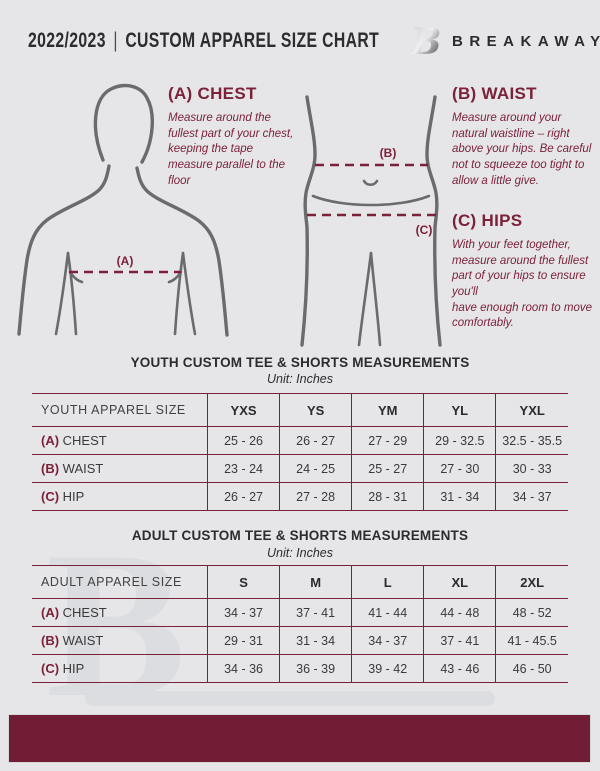 Image resolution: width=600 pixels, height=771 pixels. Describe the element at coordinates (387, 440) in the screenshot. I see `measurement-value: 27 - 29` at that location.